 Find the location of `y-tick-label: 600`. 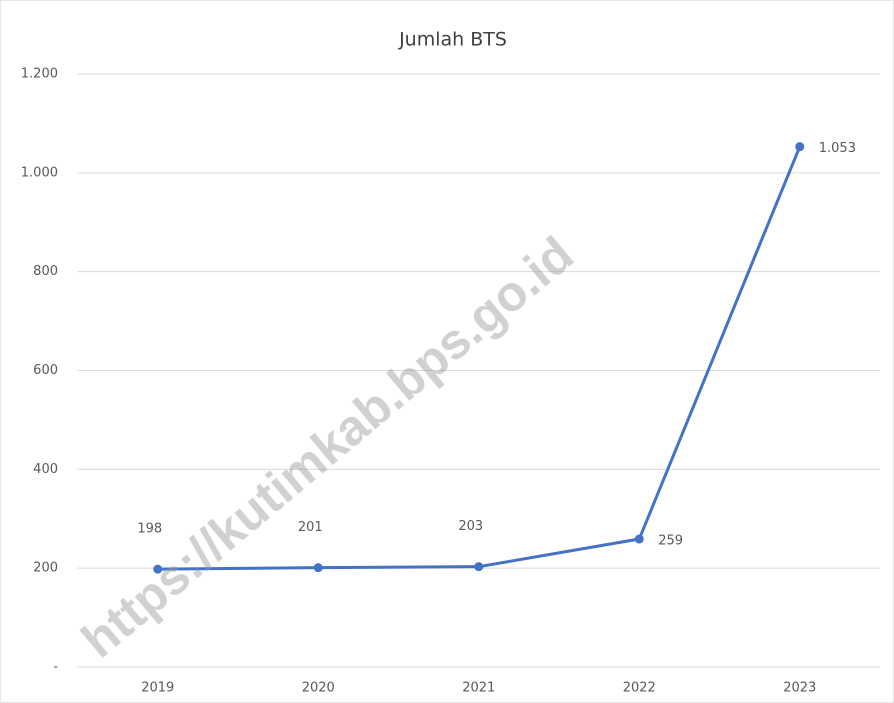

y-tick-label: 600 is located at coordinates (45, 370).